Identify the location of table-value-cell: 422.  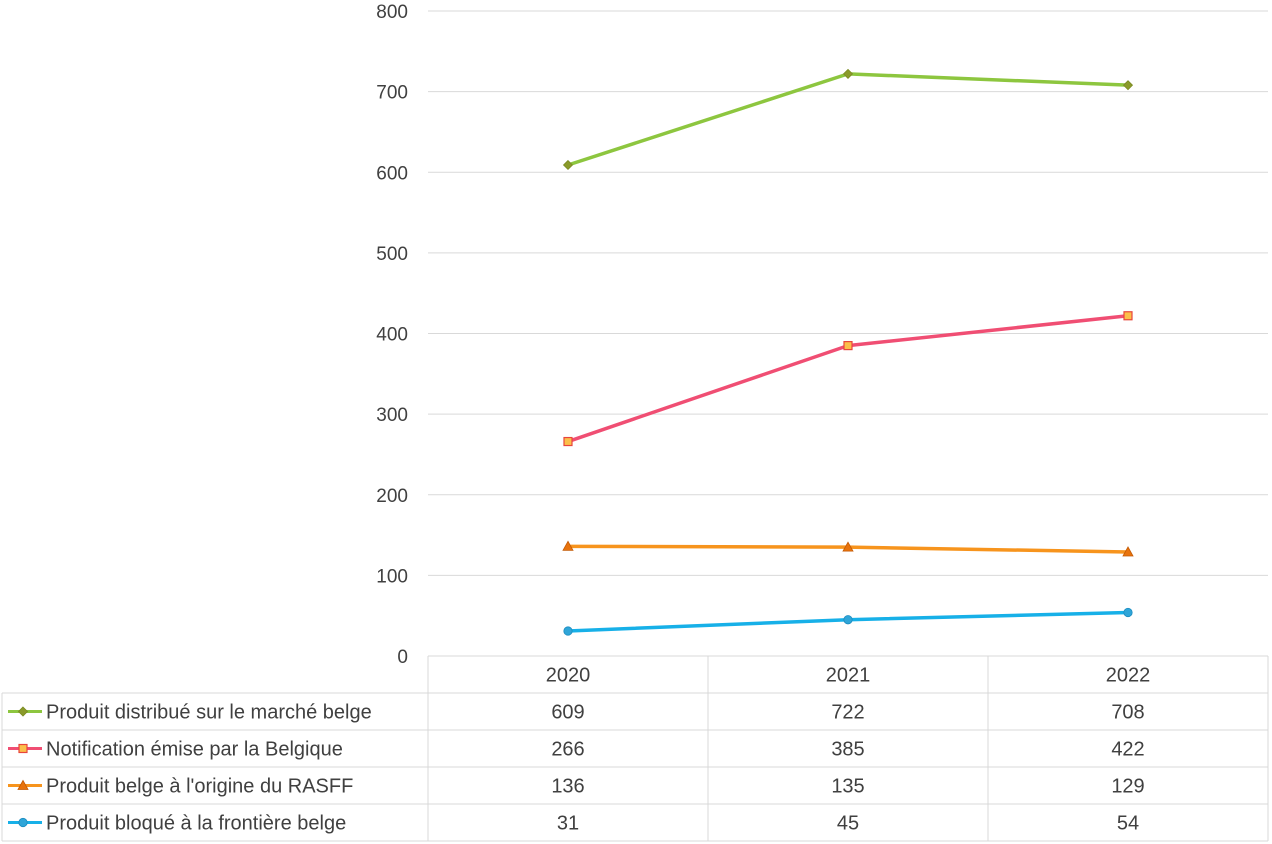
(1127, 750).